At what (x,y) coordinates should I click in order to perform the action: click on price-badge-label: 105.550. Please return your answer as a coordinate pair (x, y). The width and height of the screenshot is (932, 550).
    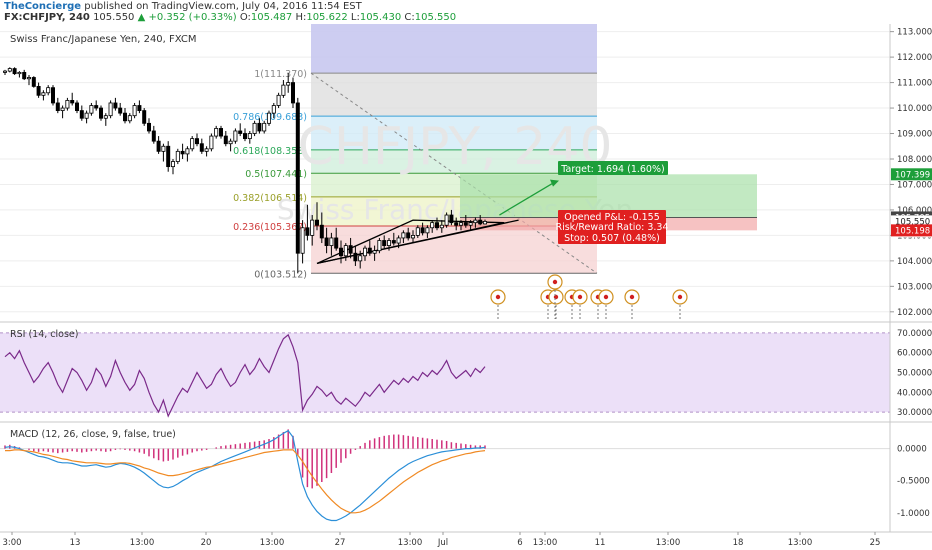
    Looking at the image, I should click on (912, 222).